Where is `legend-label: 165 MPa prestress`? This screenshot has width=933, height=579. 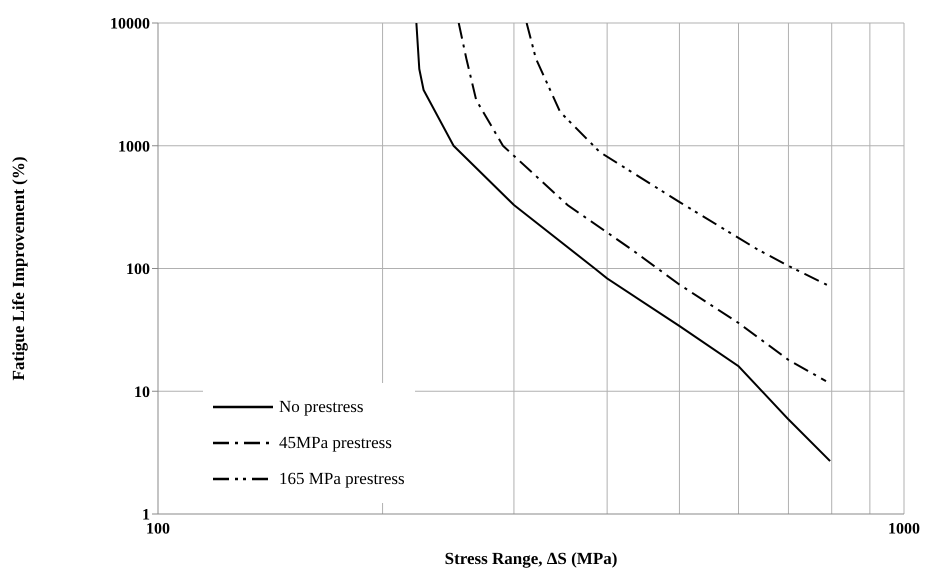 legend-label: 165 MPa prestress is located at coordinates (342, 479).